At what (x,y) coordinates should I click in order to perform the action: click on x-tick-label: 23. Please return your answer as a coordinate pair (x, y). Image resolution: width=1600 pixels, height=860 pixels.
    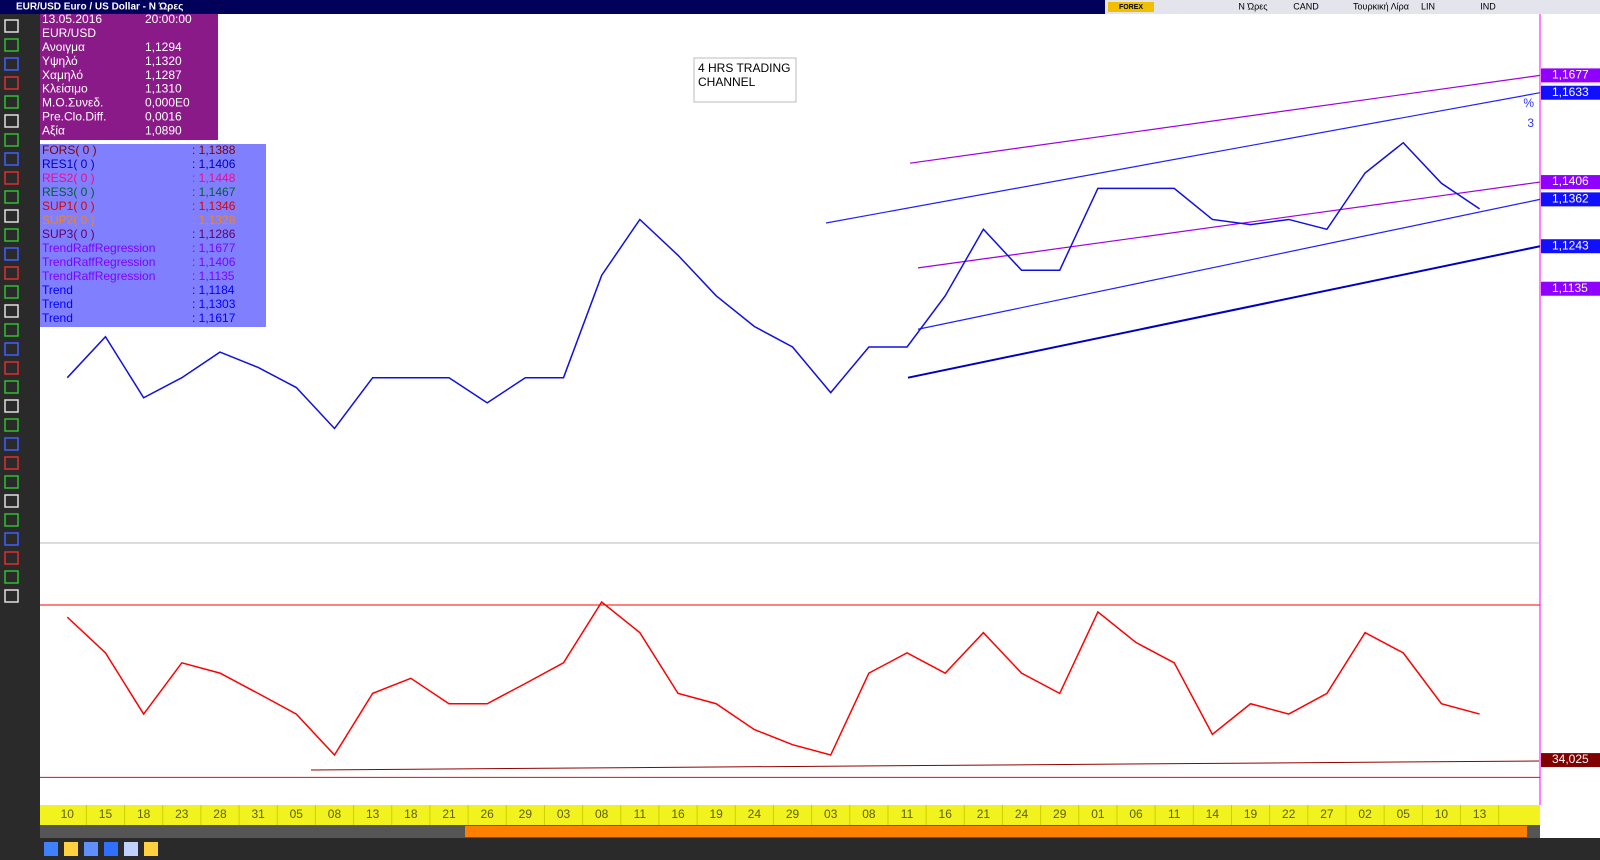
    Looking at the image, I should click on (182, 814).